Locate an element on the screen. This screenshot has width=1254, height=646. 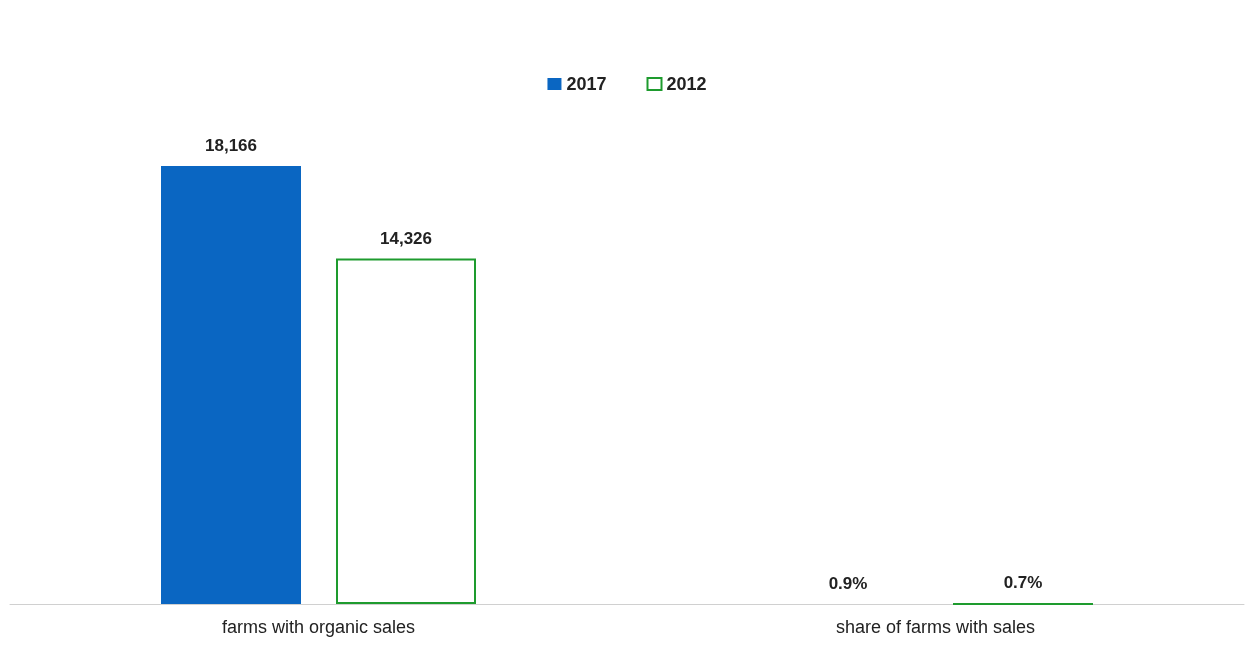
x-tick-label: farms with organic sales is located at coordinates (318, 627).